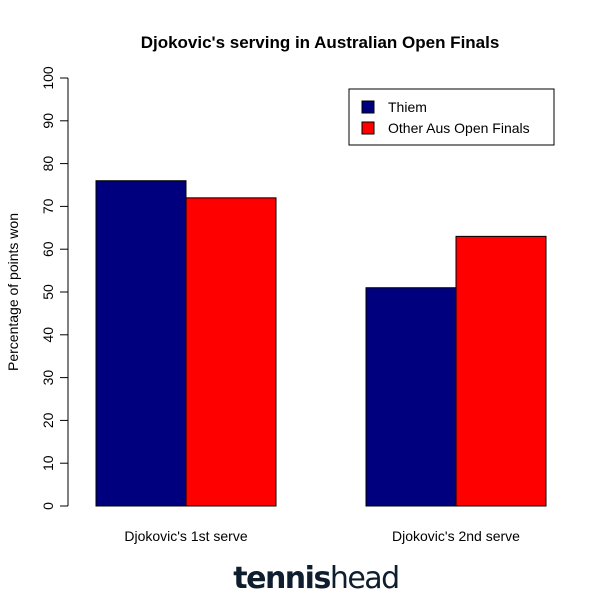 The height and width of the screenshot is (604, 604). Describe the element at coordinates (48, 206) in the screenshot. I see `y-tick-label: 70` at that location.